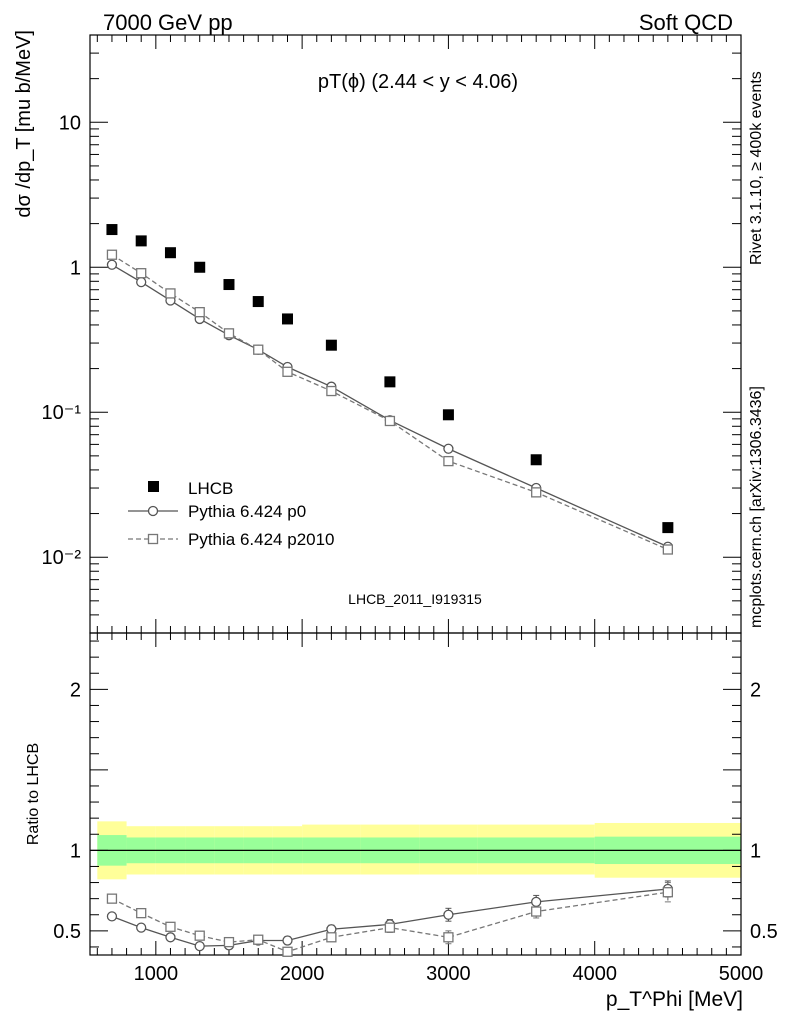  Describe the element at coordinates (24, 124) in the screenshot. I see `main-y-axis-label: dσ /dp_T [mu b/MeV]` at that location.